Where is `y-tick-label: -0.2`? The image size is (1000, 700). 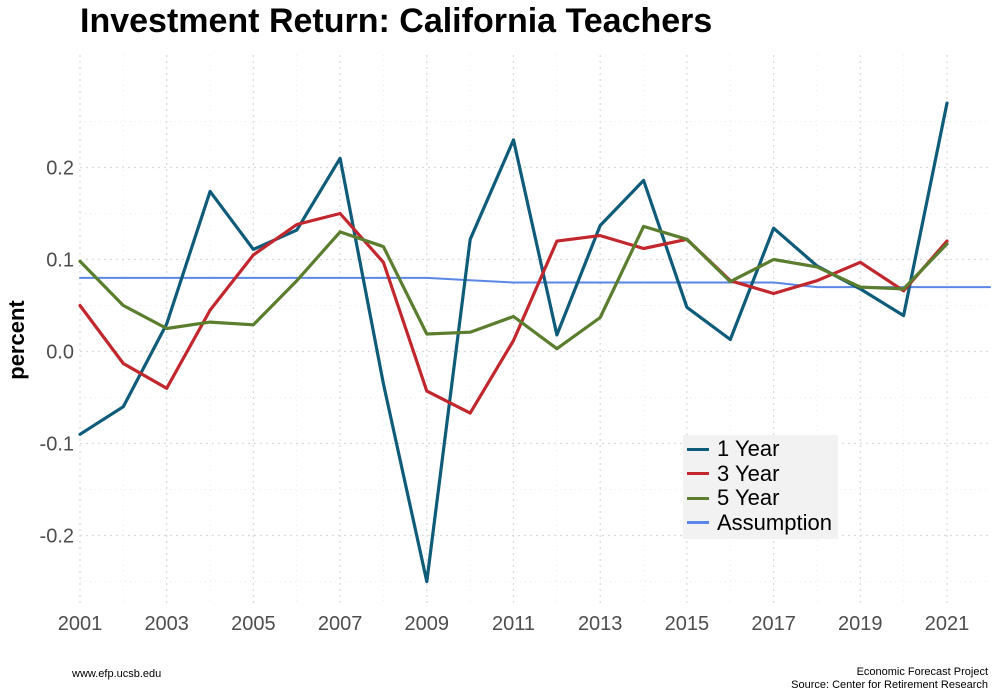
y-tick-label: -0.2 is located at coordinates (57, 537).